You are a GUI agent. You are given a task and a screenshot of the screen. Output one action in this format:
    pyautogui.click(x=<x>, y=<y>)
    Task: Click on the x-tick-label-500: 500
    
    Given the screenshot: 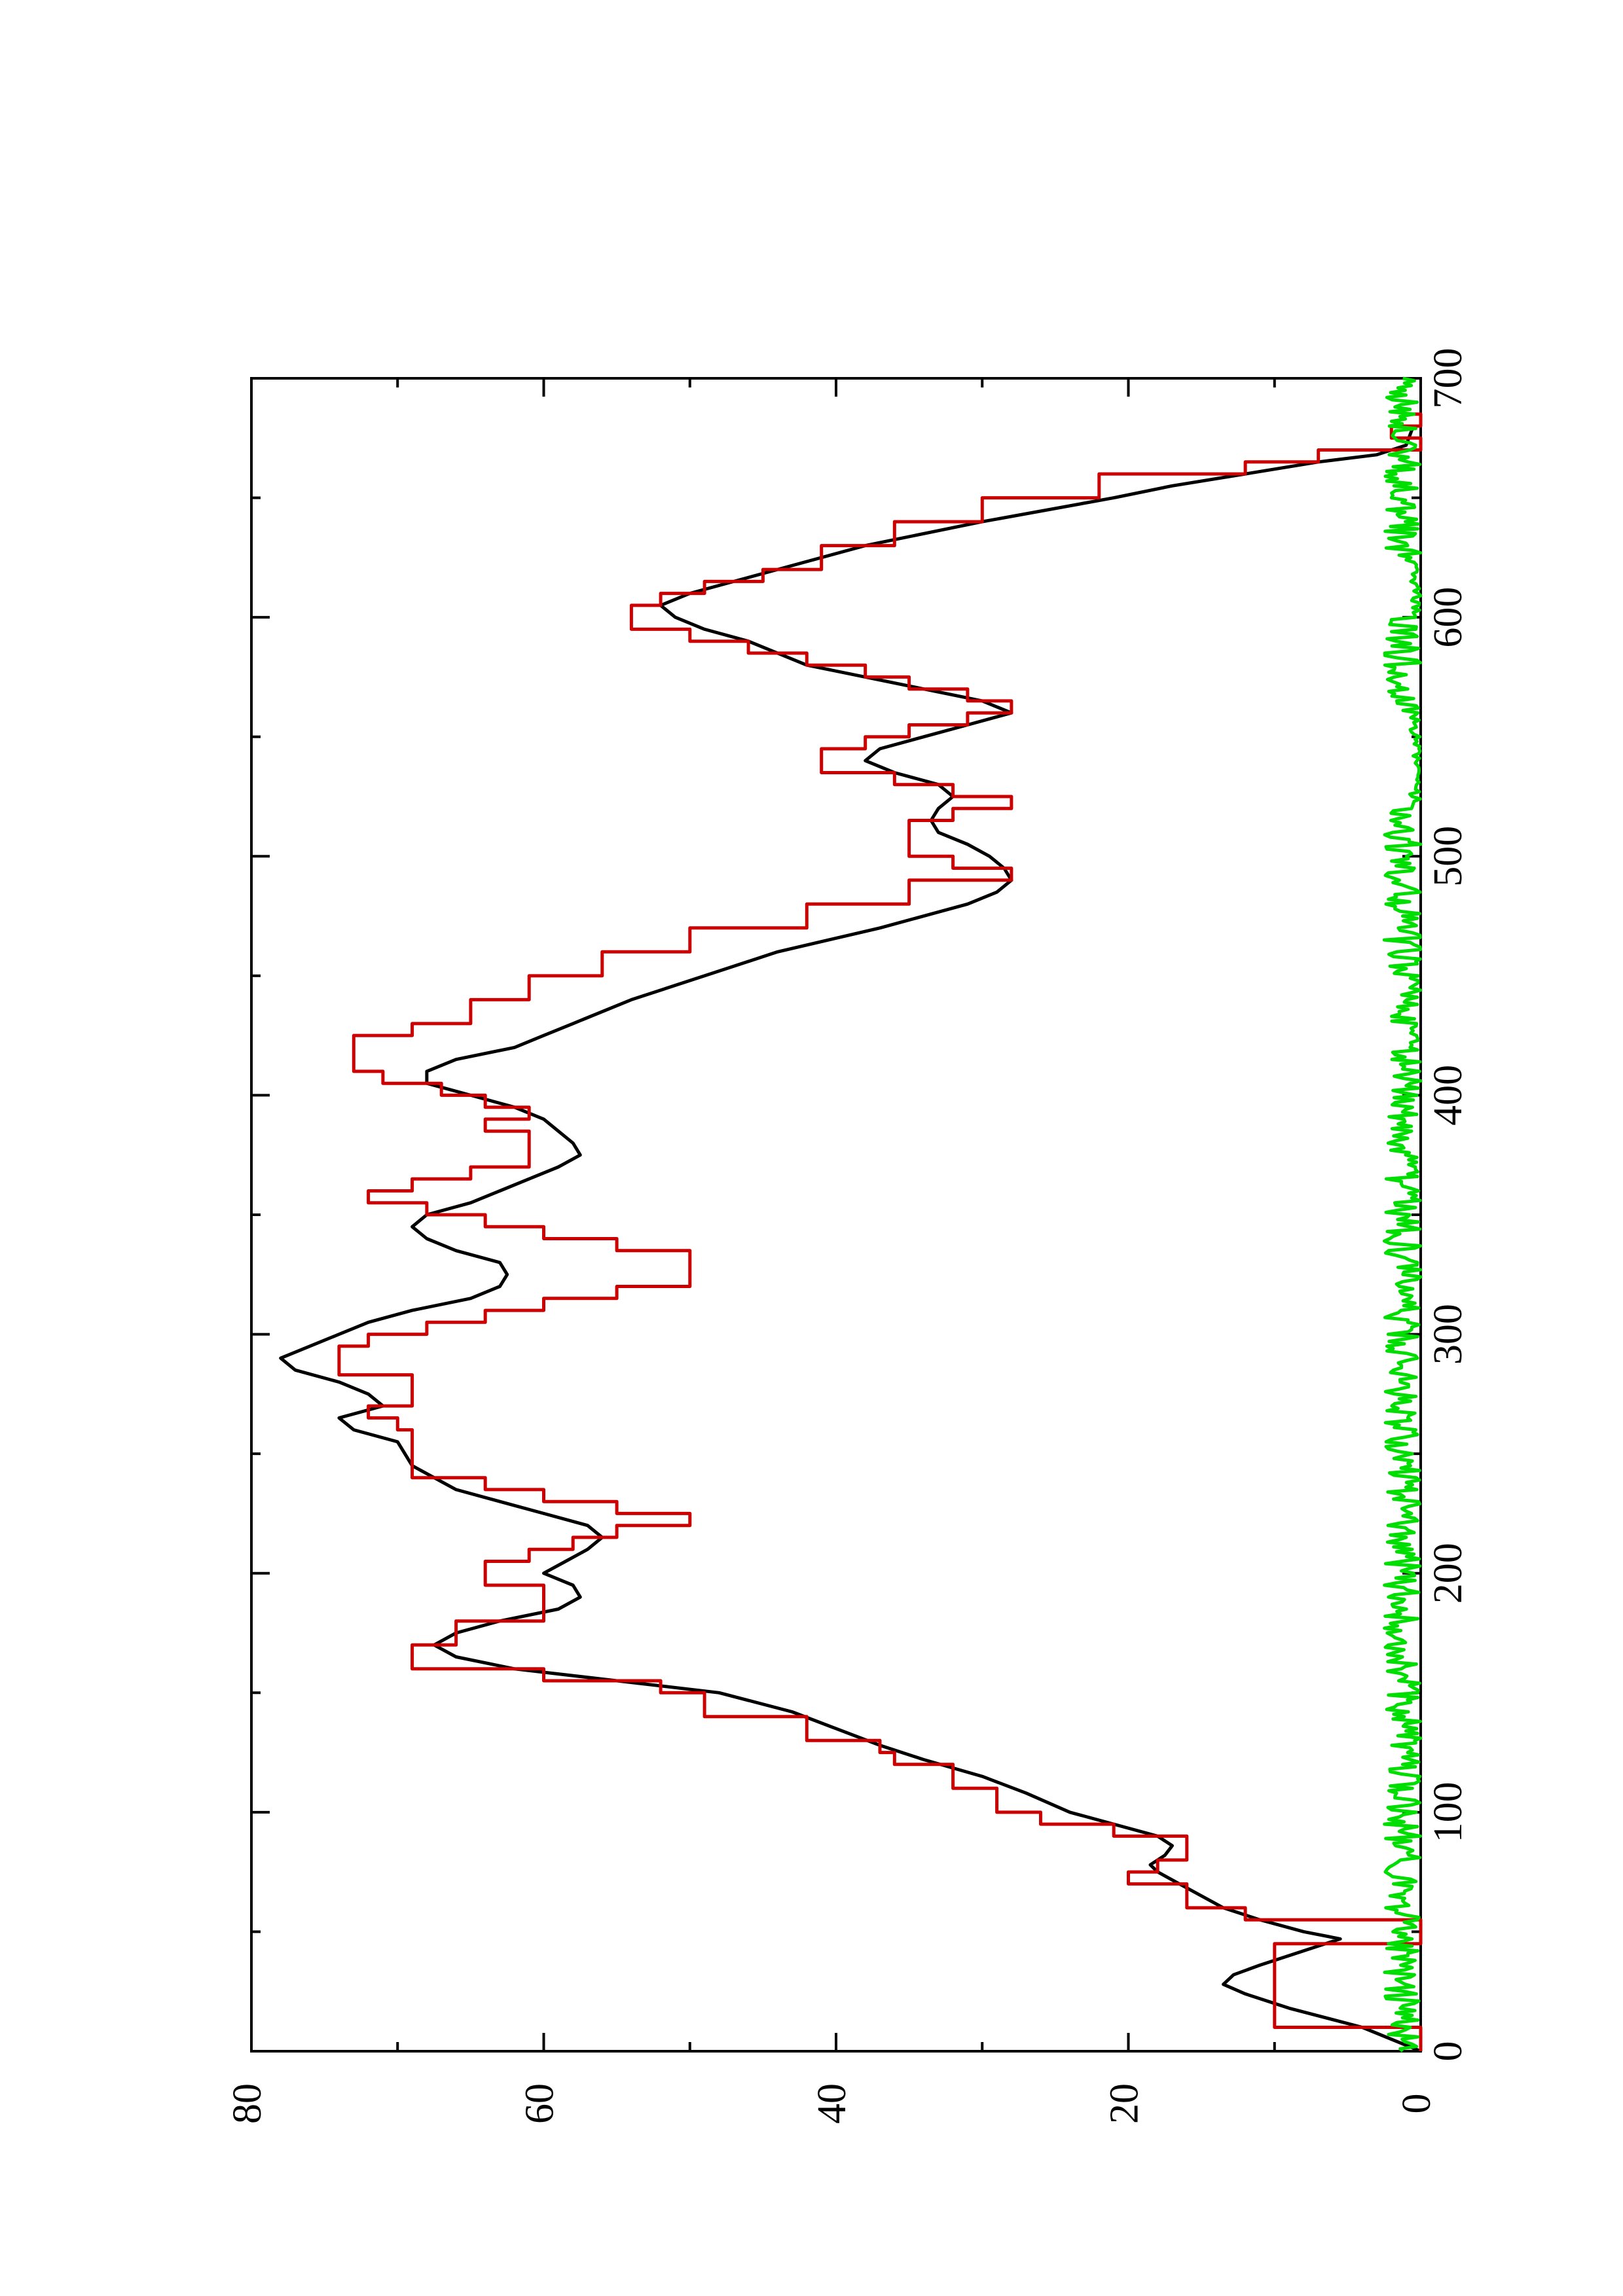 What is the action you would take?
    pyautogui.click(x=1448, y=856)
    